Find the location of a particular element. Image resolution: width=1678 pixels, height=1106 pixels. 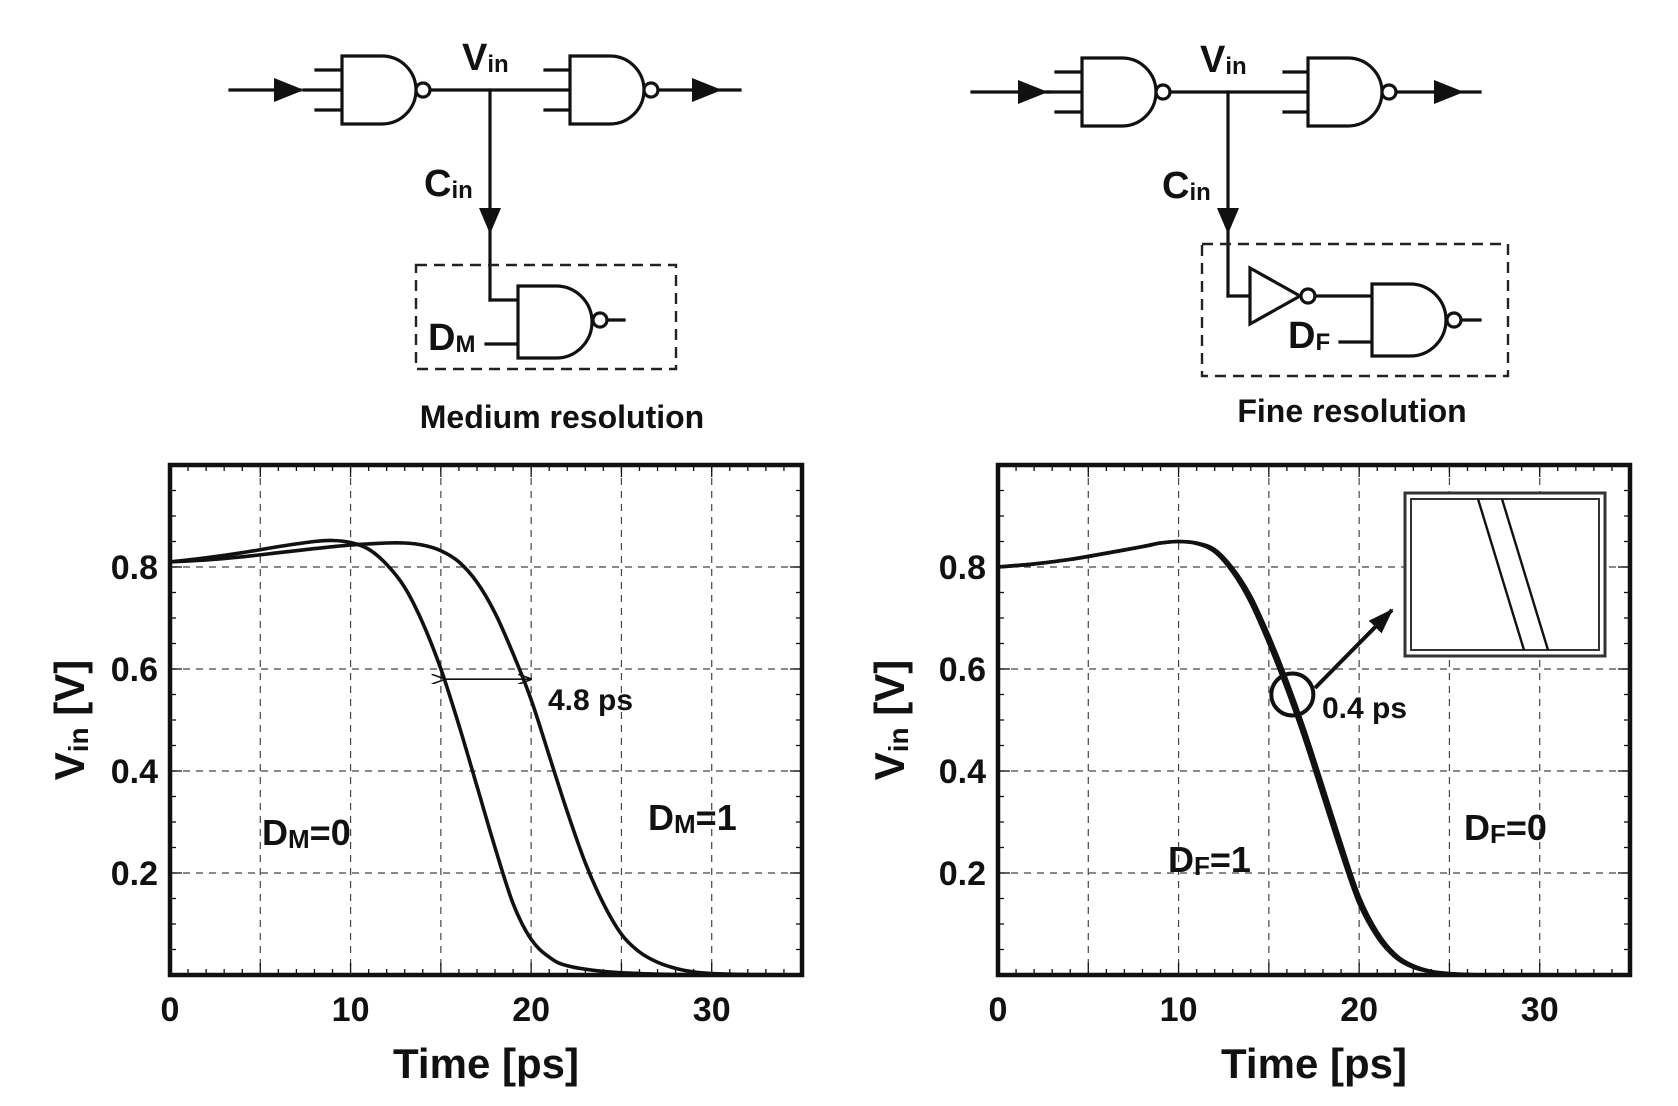

inverter is located at coordinates (1276, 296).